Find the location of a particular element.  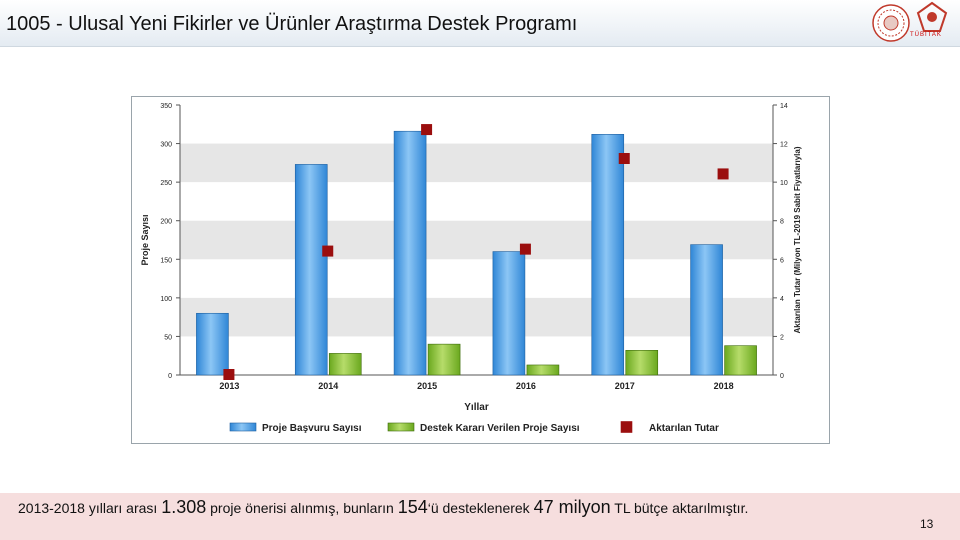

marker-transfer-2015 is located at coordinates (427, 130).